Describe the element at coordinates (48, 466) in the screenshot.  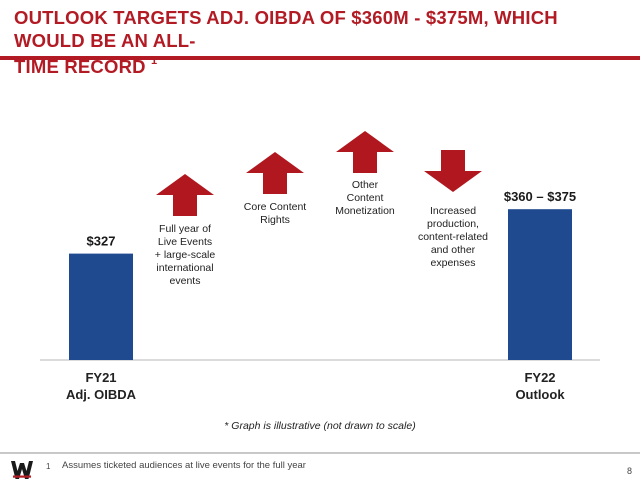
I see `footnote-number: 1` at that location.